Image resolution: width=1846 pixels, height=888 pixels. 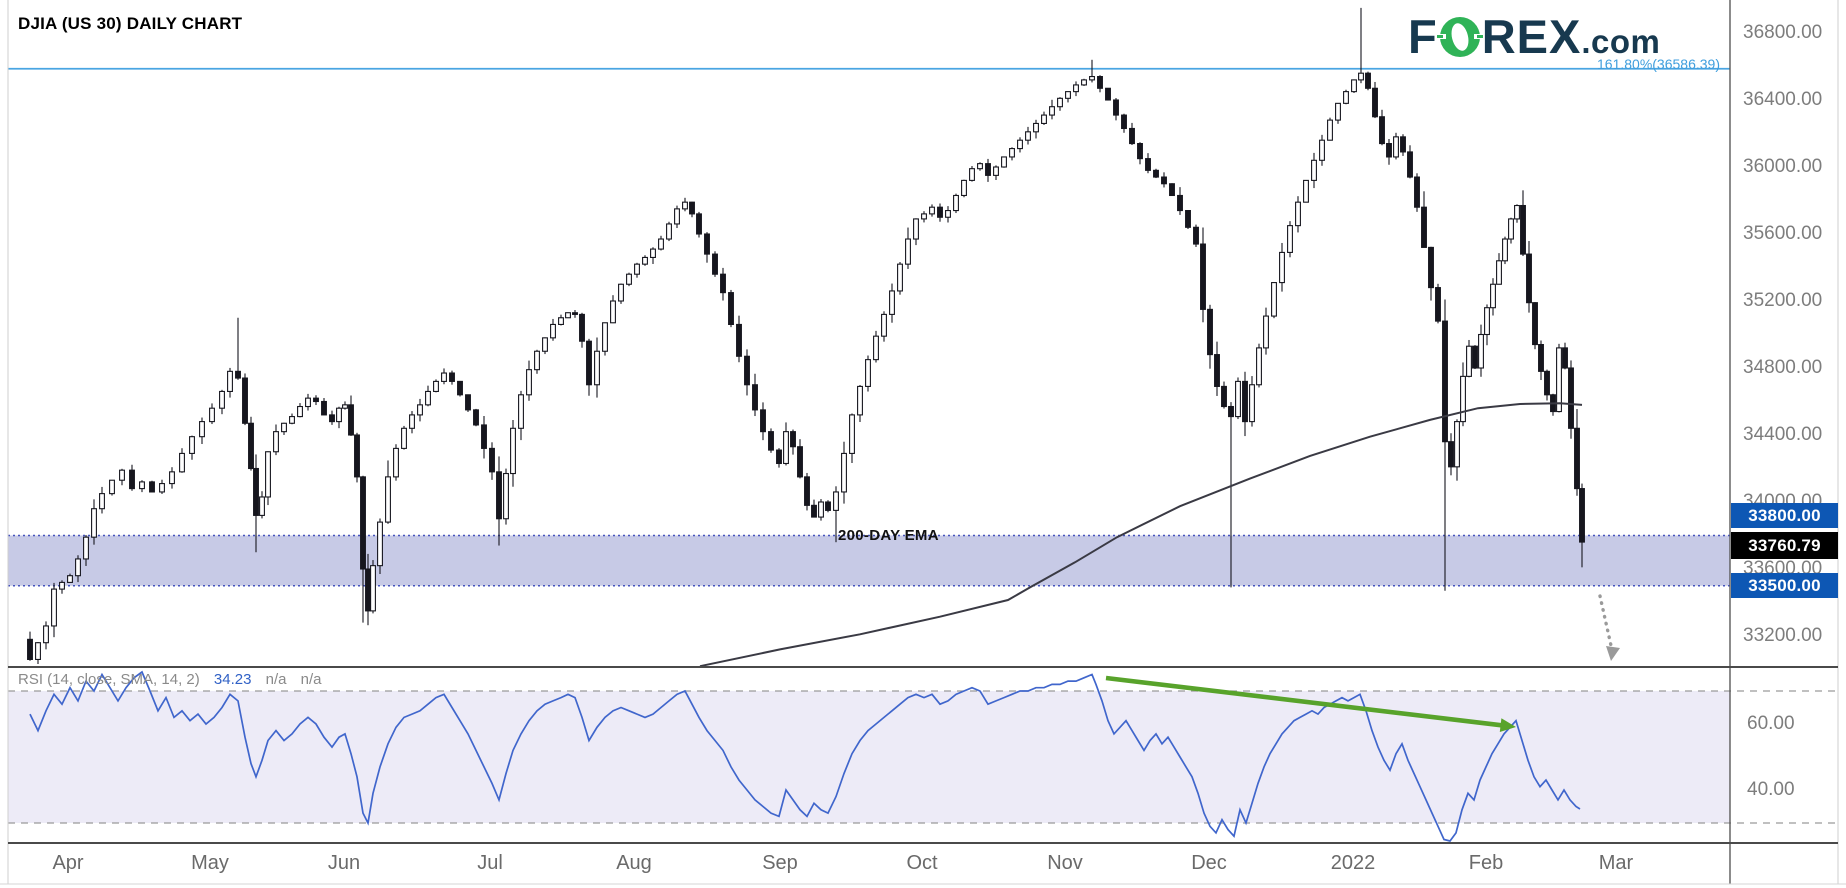 What do you see at coordinates (210, 863) in the screenshot?
I see `month-label: May` at bounding box center [210, 863].